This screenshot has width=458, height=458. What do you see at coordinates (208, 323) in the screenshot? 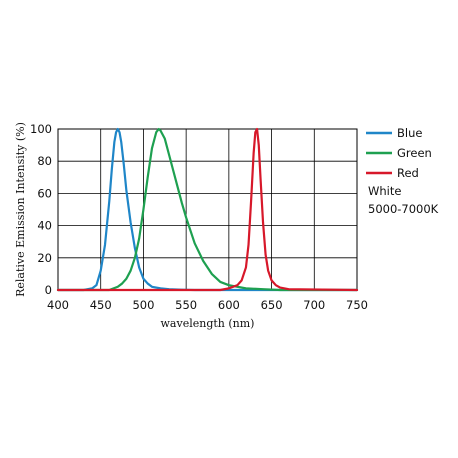
I see `x-axis-title: wavelength (nm)` at bounding box center [208, 323].